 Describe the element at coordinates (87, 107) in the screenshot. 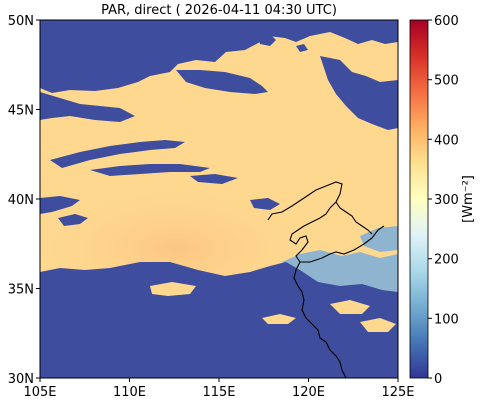

I see `cloud-region-north-patch` at that location.